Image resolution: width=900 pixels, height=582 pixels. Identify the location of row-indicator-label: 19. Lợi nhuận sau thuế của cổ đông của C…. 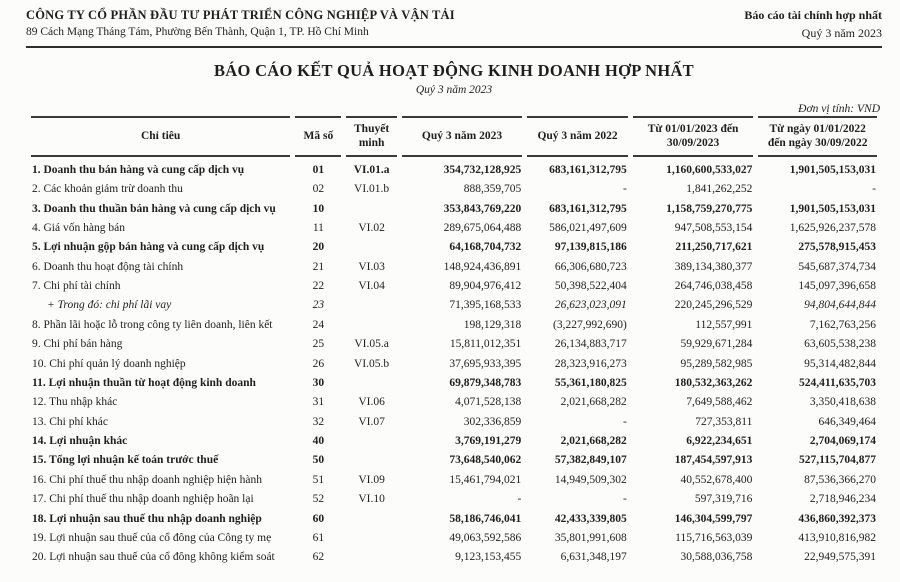
(152, 537).